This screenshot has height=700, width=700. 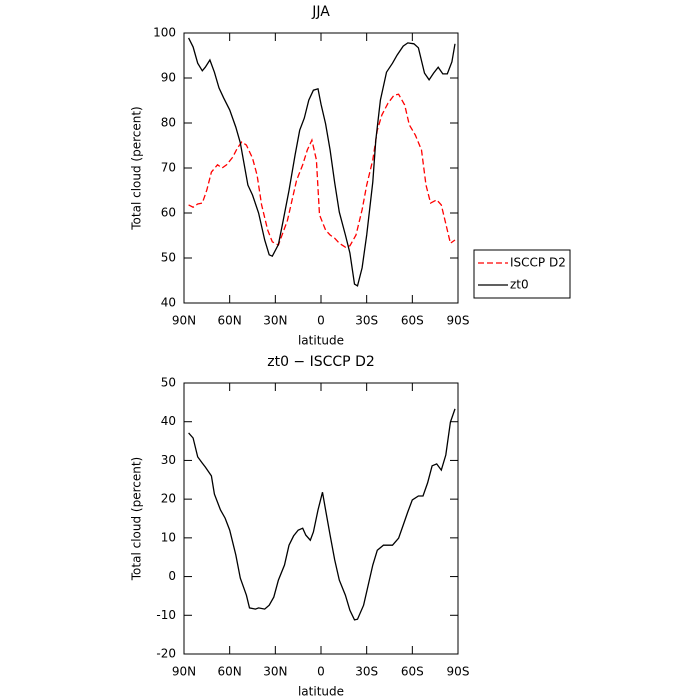 I want to click on y-tick-label: 10, so click(x=168, y=537).